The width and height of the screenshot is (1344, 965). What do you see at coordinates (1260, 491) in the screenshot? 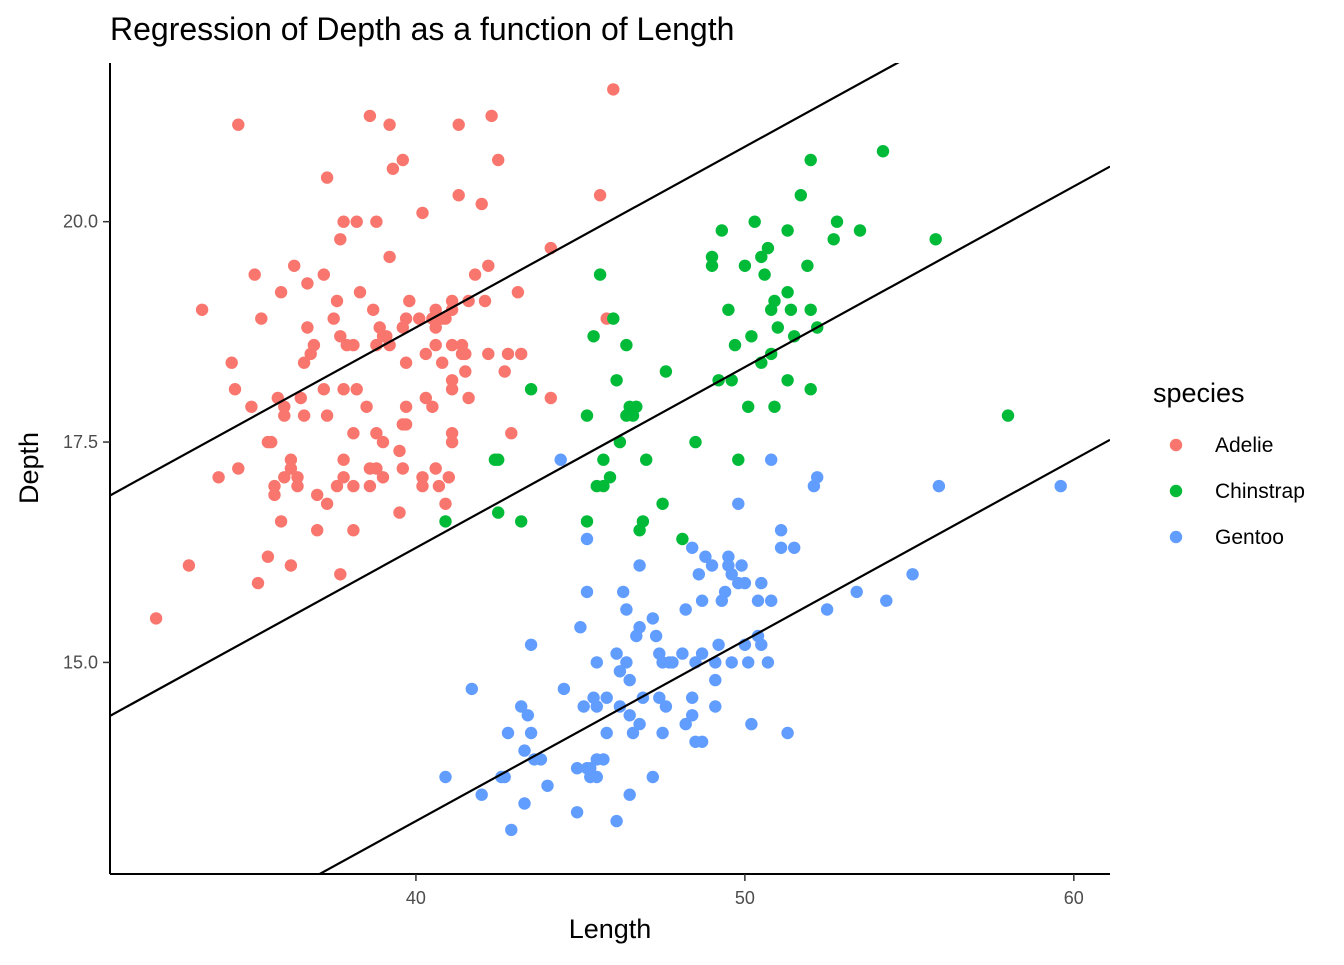
I see `legend-label-chinstrap: Chinstrap` at bounding box center [1260, 491].